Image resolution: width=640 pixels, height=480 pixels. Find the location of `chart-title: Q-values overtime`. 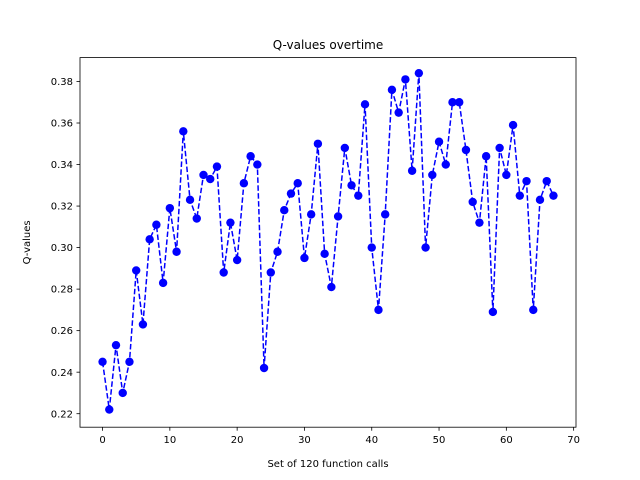

chart-title: Q-values overtime is located at coordinates (328, 45).